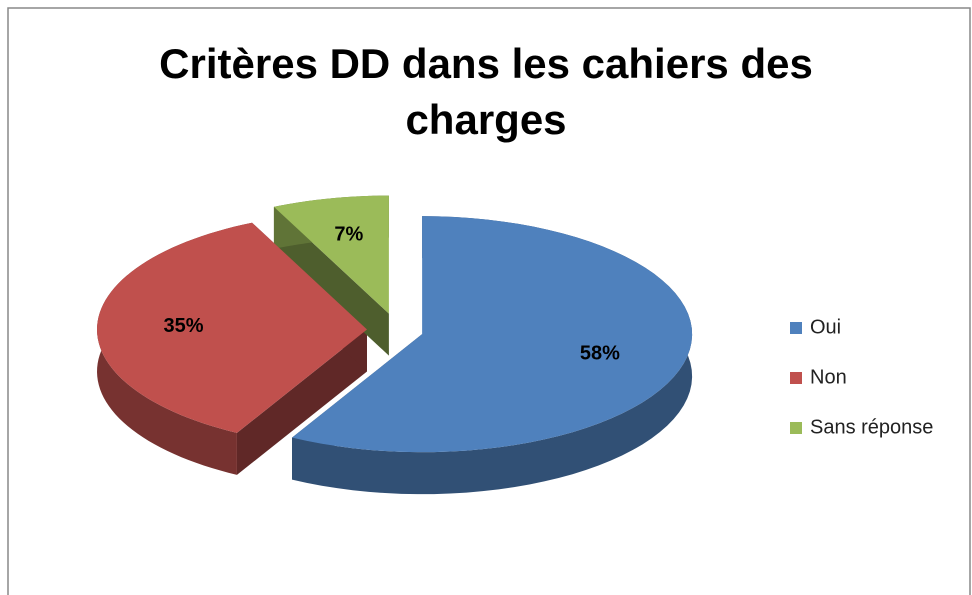 The height and width of the screenshot is (595, 972). What do you see at coordinates (348, 235) in the screenshot?
I see `data-label: 7%` at bounding box center [348, 235].